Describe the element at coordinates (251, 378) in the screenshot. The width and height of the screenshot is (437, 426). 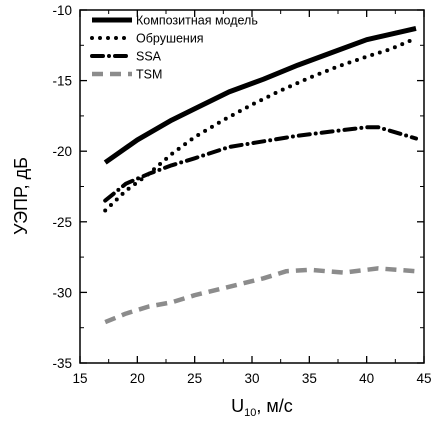
I see `x-tick-label: 30` at that location.